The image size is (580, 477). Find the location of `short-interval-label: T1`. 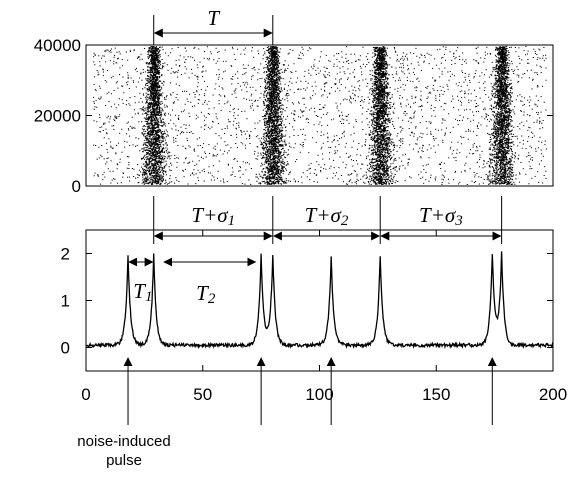

short-interval-label: T1 is located at coordinates (142, 292).